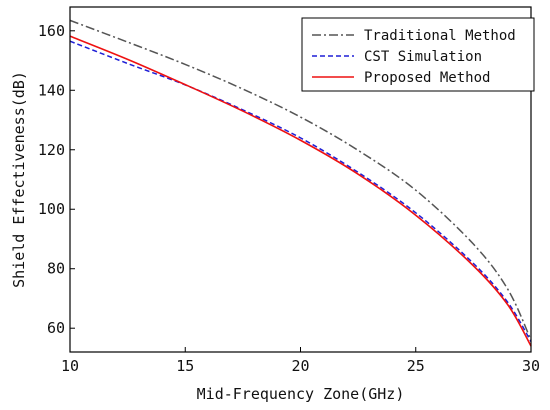  I want to click on y-tick-label: 140, so click(51, 90).